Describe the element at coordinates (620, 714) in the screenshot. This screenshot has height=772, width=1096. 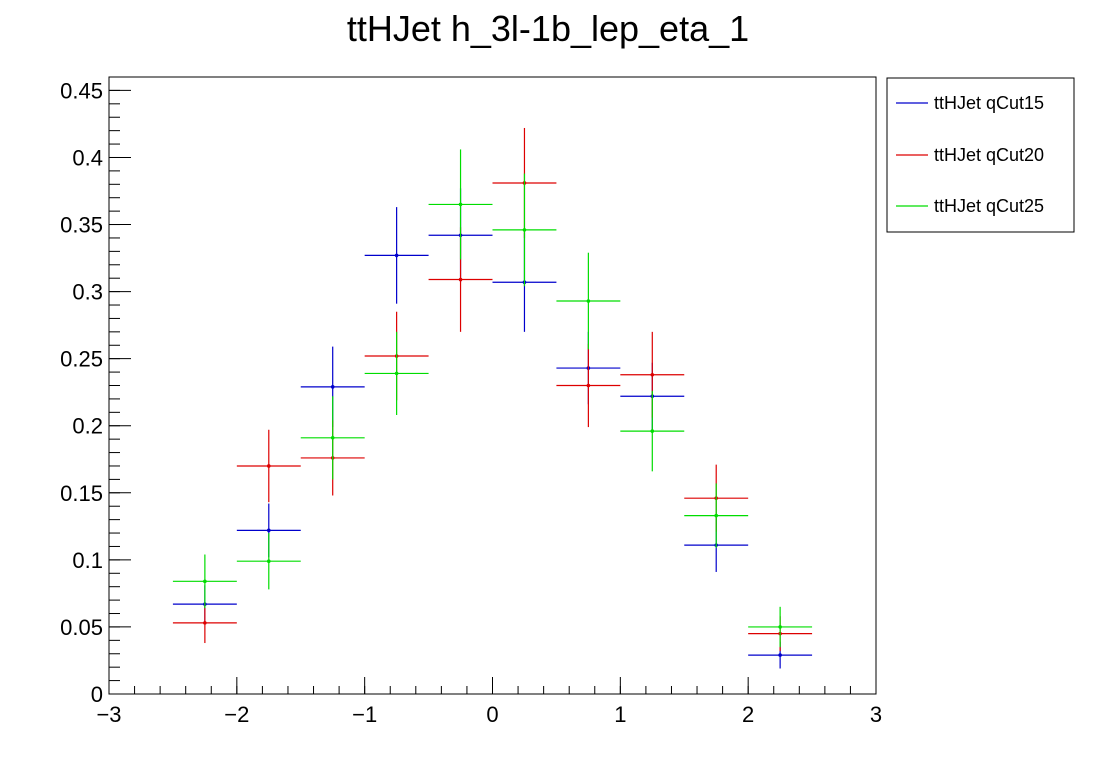
I see `x-tick-label: 1` at that location.